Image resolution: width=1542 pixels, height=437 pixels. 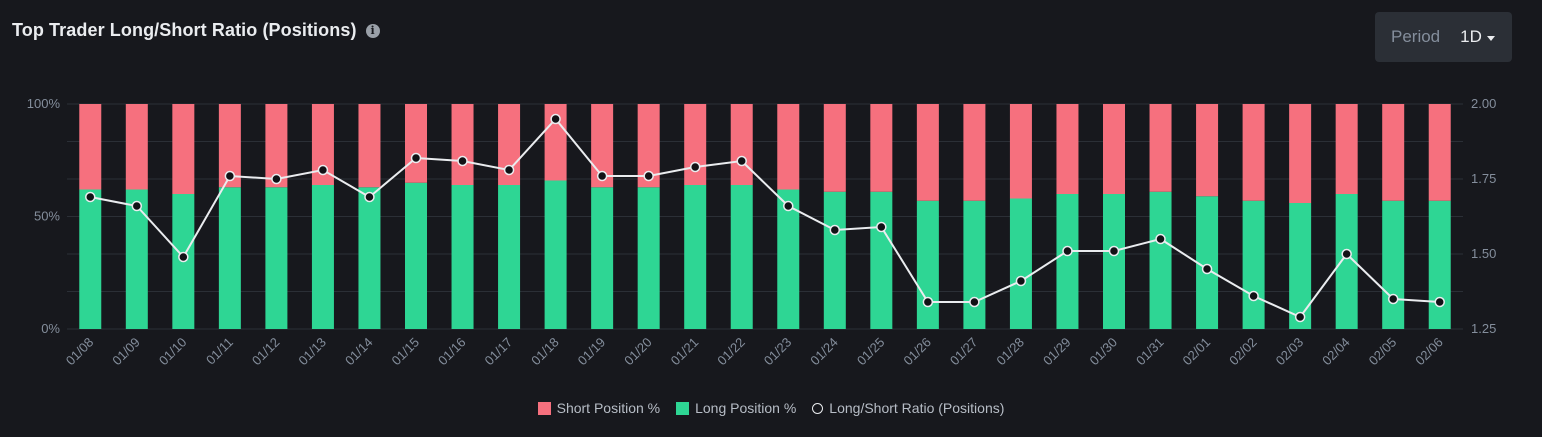 What do you see at coordinates (1010, 352) in the screenshot?
I see `x-tick-label: 01/28` at bounding box center [1010, 352].